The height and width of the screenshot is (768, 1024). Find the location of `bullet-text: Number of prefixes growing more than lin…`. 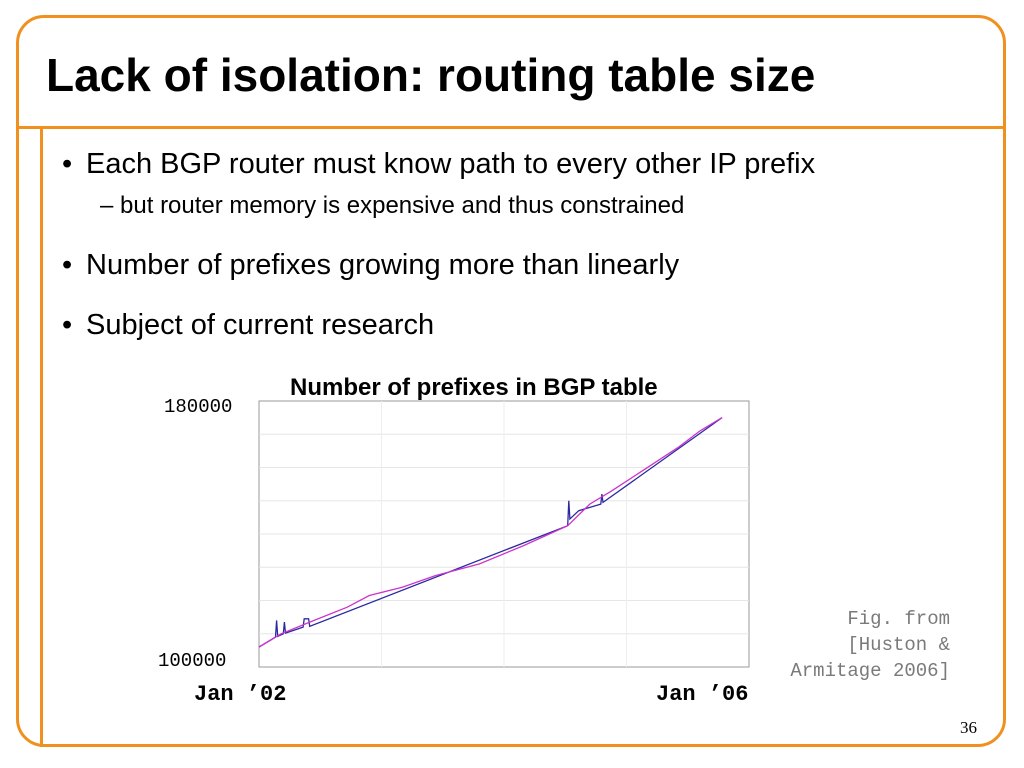

bullet-text: Number of prefixes growing more than lin… is located at coordinates (383, 265).